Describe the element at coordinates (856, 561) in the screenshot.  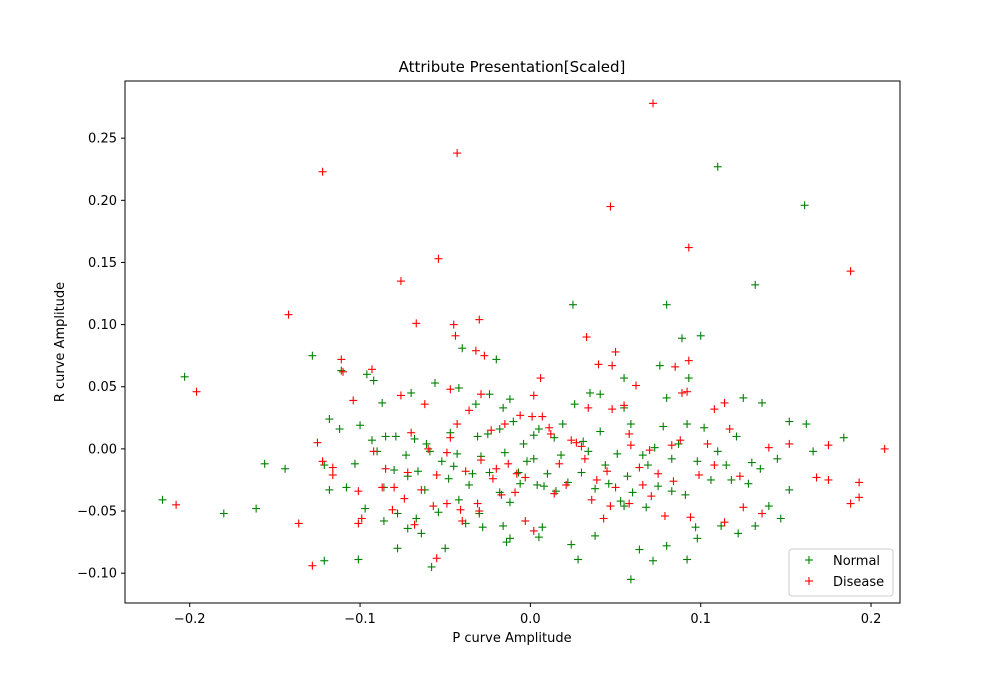
I see `legend-label-normal: Normal` at that location.